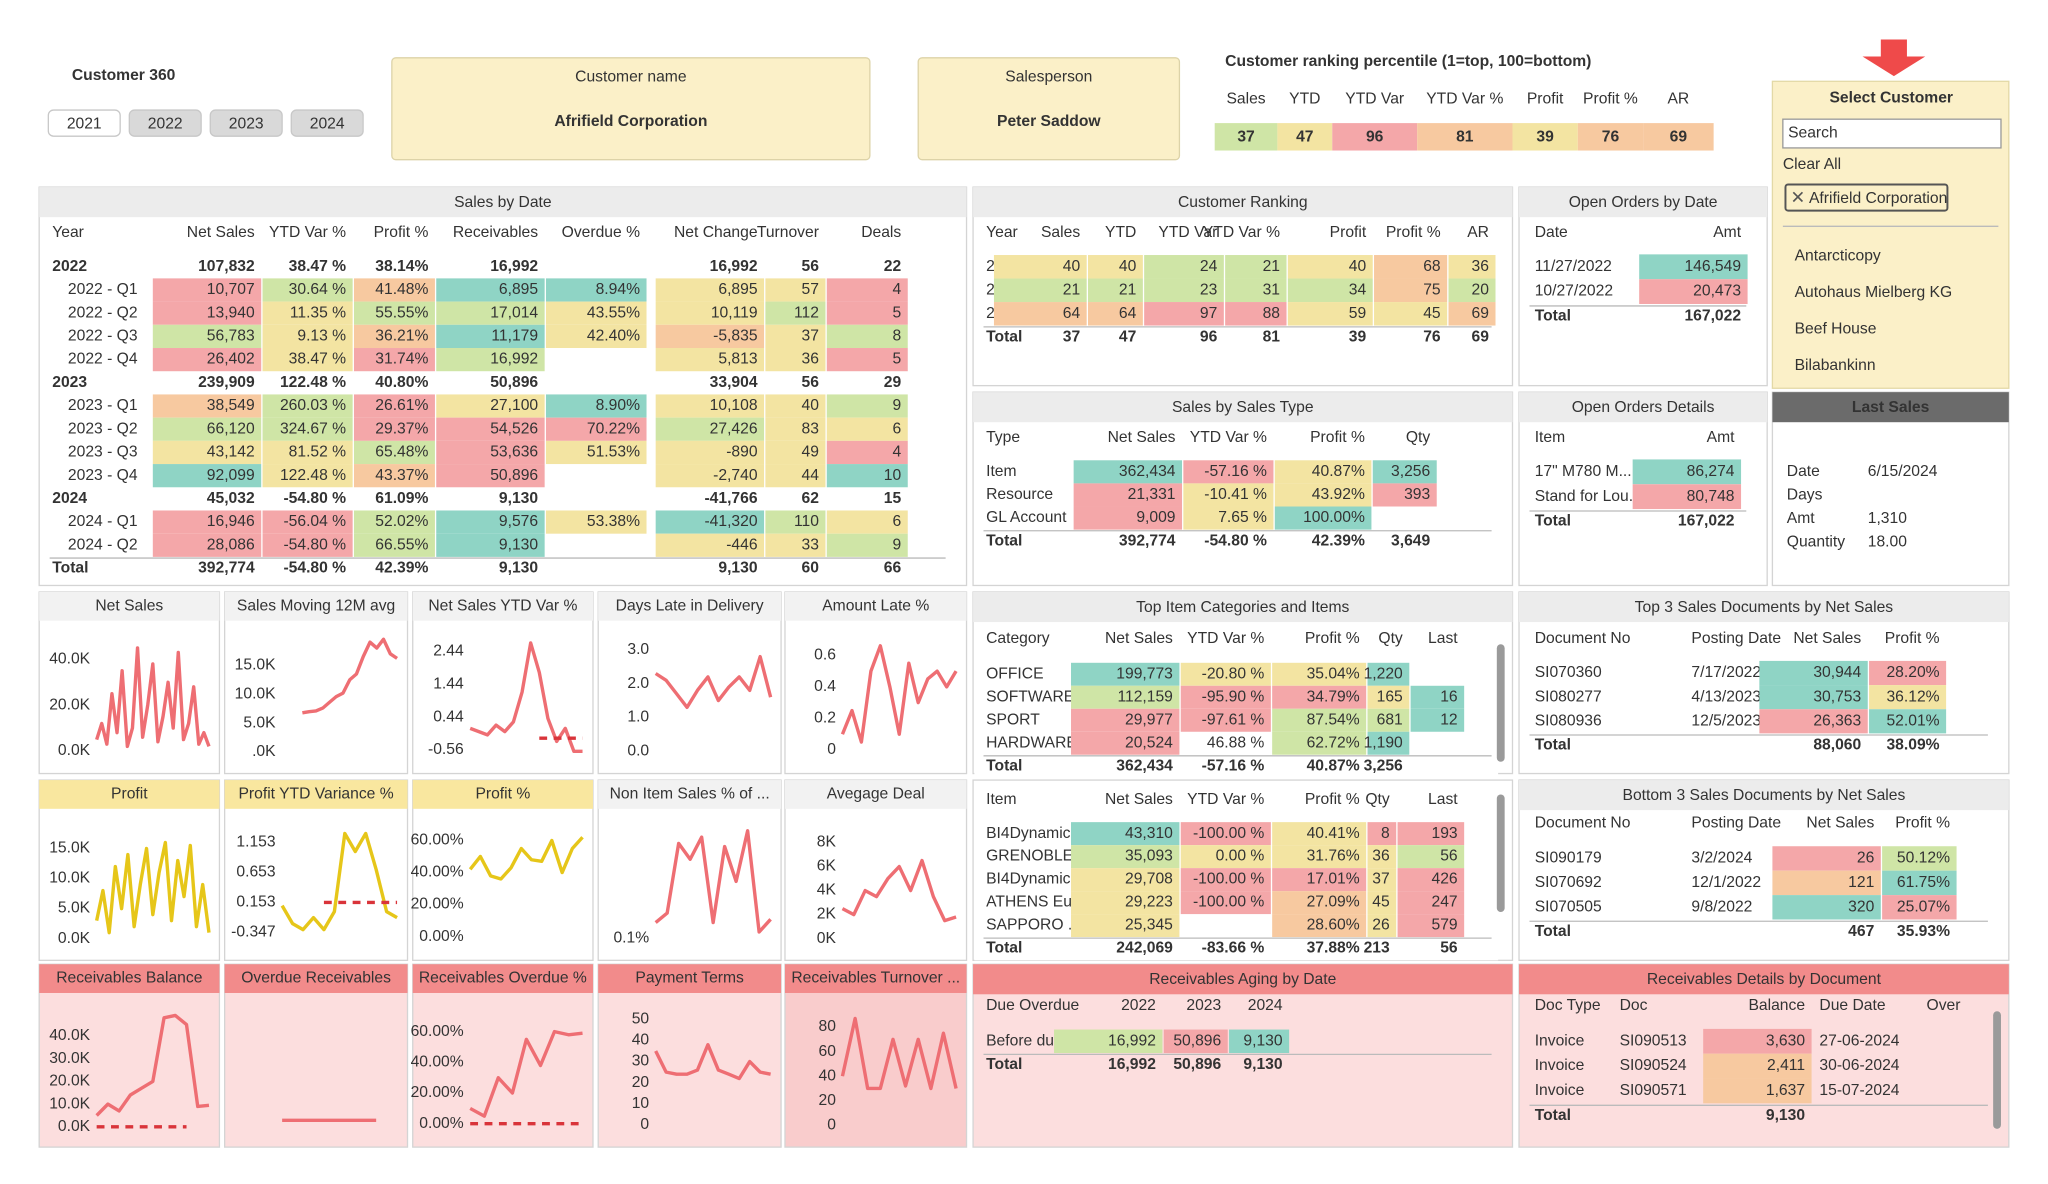 The width and height of the screenshot is (2048, 1184). I want to click on table-cell: 45,032, so click(231, 498).